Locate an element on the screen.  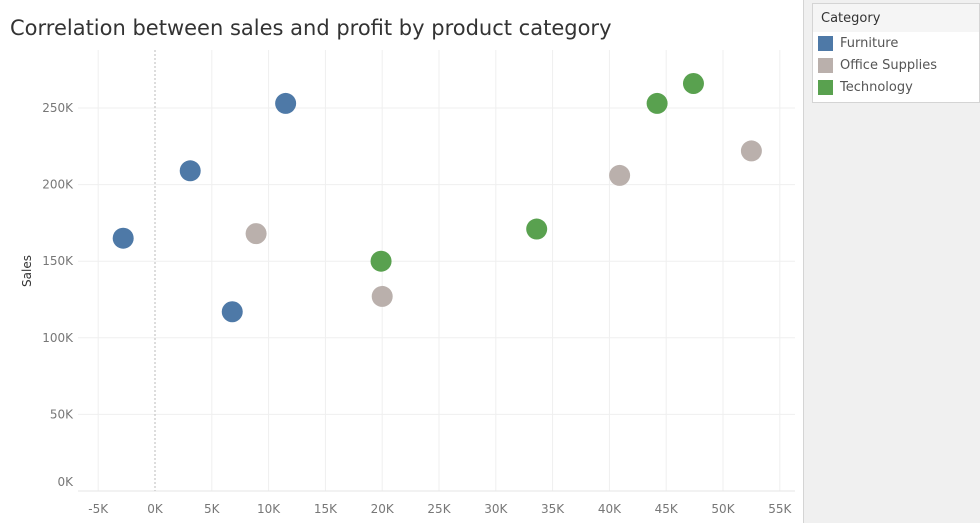
y-tick-label: 250K is located at coordinates (58, 108).